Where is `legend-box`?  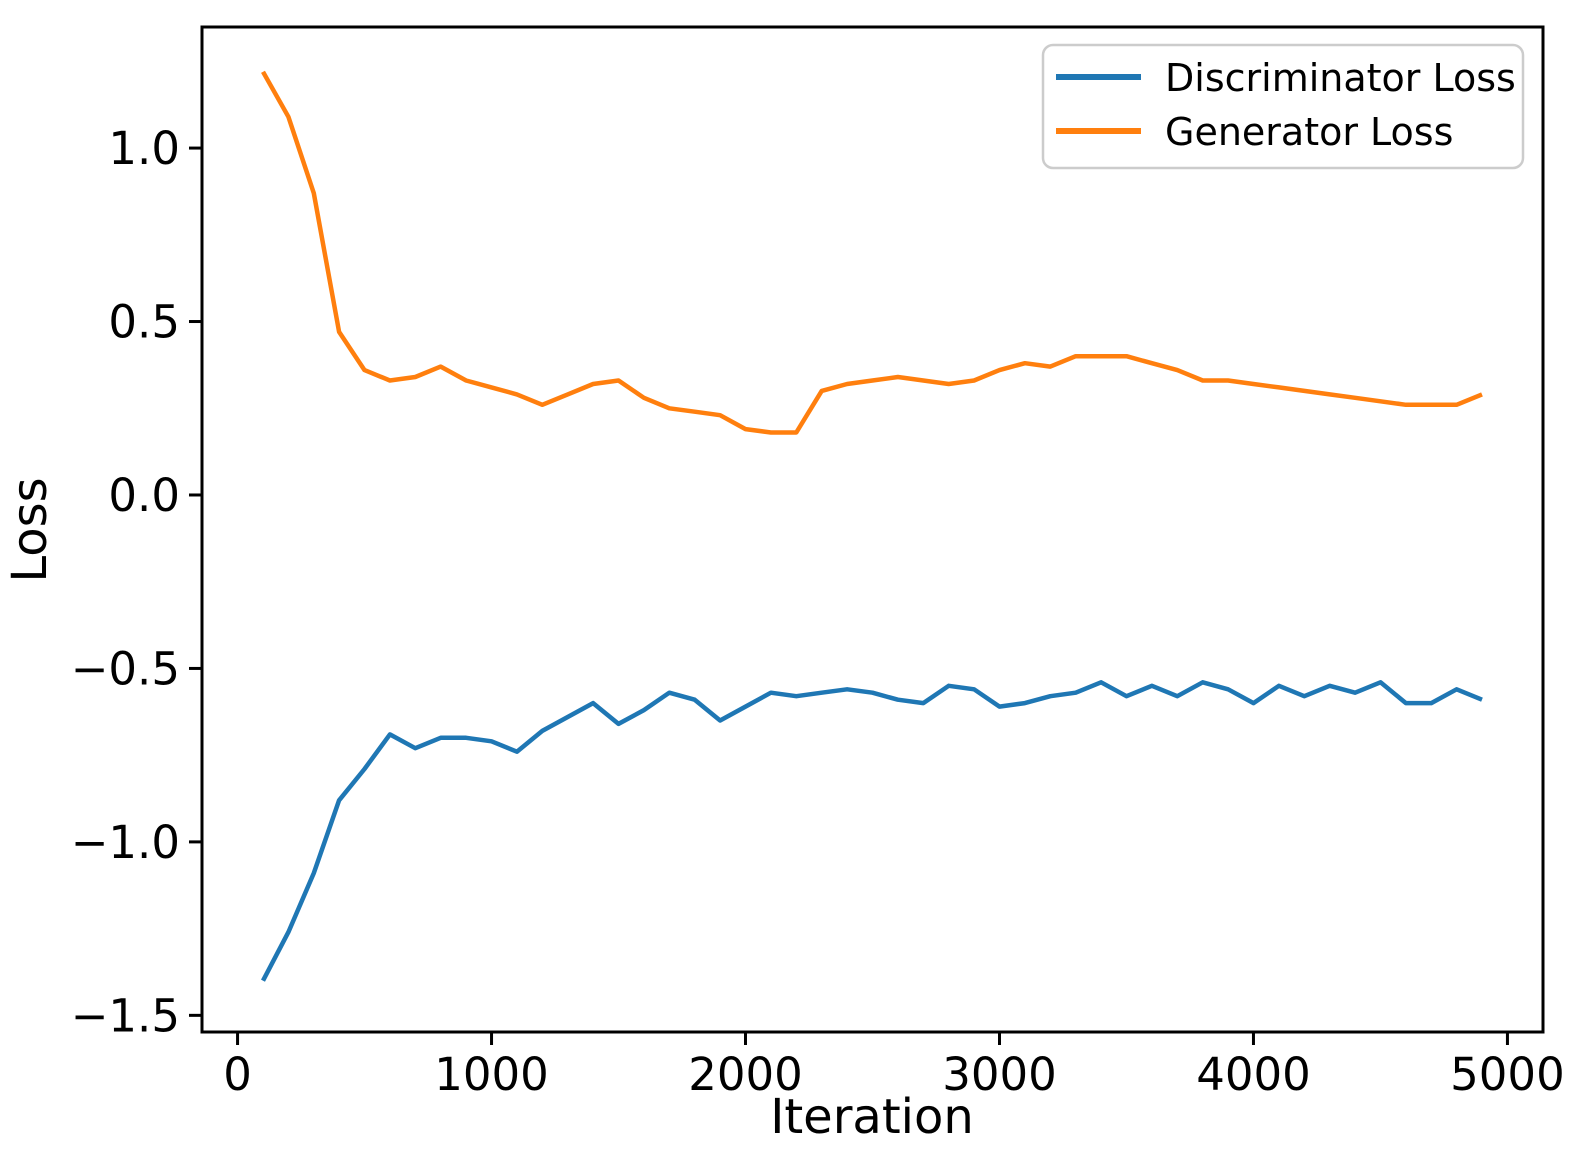 legend-box is located at coordinates (1283, 106).